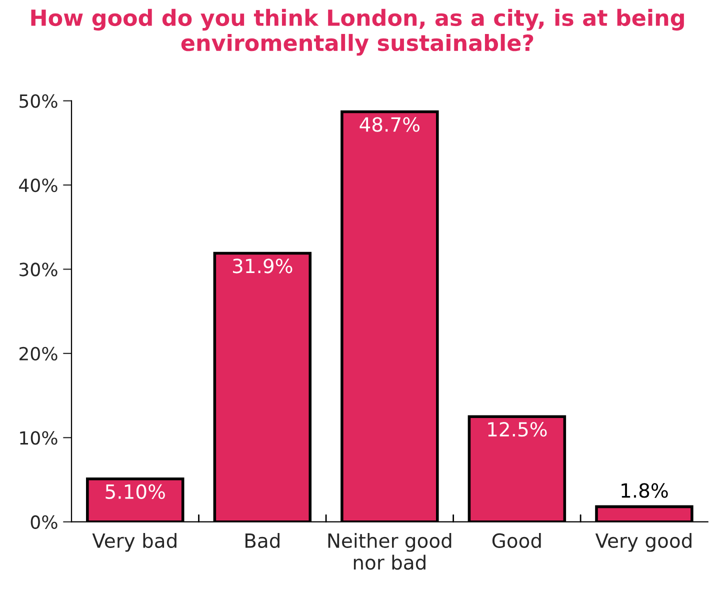 This screenshot has width=715, height=593. What do you see at coordinates (643, 542) in the screenshot?
I see `x-tick-label: Very good` at bounding box center [643, 542].